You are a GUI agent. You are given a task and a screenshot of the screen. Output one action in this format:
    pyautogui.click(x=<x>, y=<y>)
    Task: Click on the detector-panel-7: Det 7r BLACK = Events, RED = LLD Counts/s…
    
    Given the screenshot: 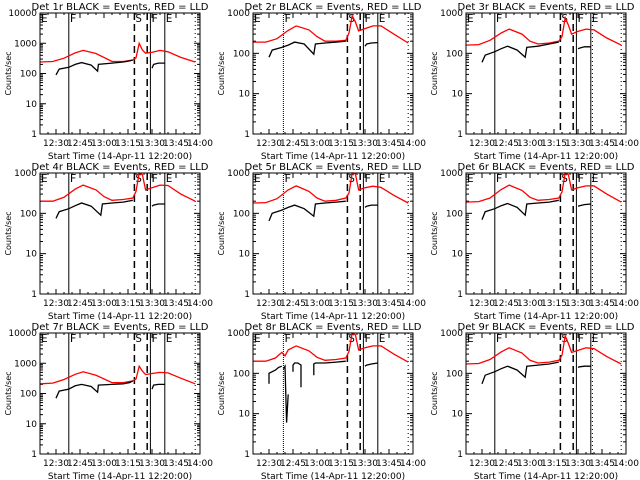 What is the action you would take?
    pyautogui.click(x=108, y=401)
    